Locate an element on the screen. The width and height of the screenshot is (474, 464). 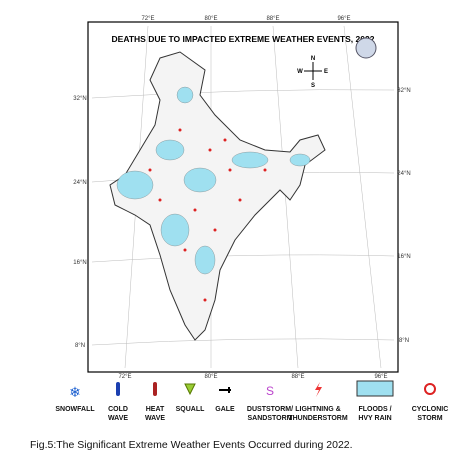
legend-icon: S is located at coordinates (270, 391).